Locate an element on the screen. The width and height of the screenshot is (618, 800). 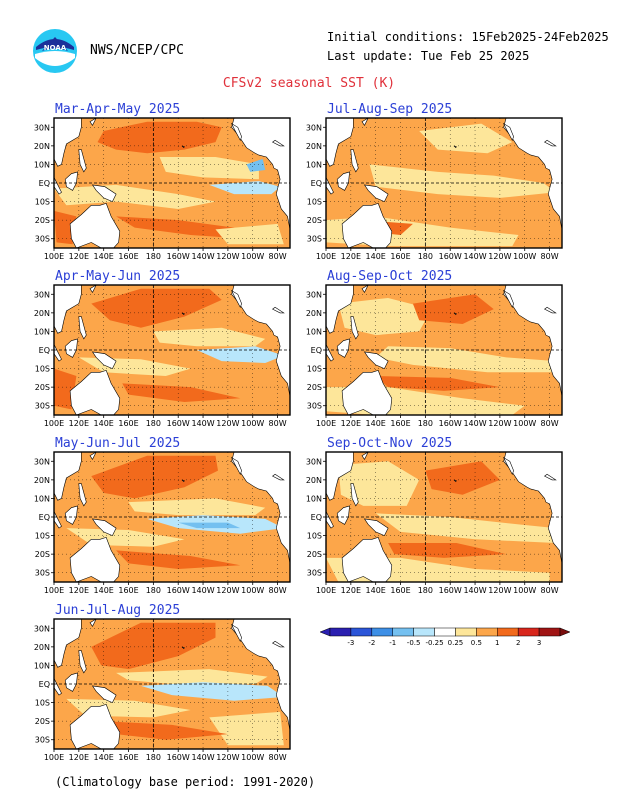
colorbar-label: 2 is located at coordinates (518, 643).